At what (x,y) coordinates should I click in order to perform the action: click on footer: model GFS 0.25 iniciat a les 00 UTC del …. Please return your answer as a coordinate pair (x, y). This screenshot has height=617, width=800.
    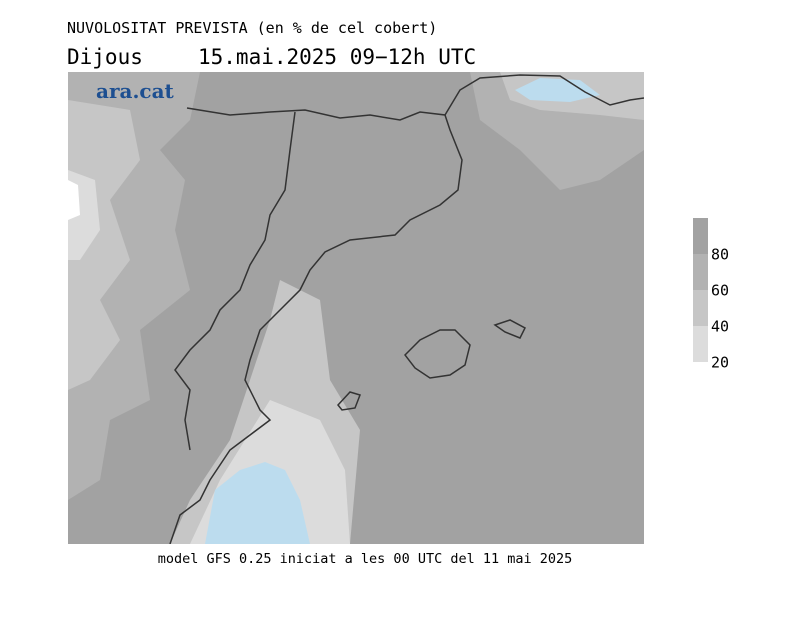
    Looking at the image, I should click on (365, 559).